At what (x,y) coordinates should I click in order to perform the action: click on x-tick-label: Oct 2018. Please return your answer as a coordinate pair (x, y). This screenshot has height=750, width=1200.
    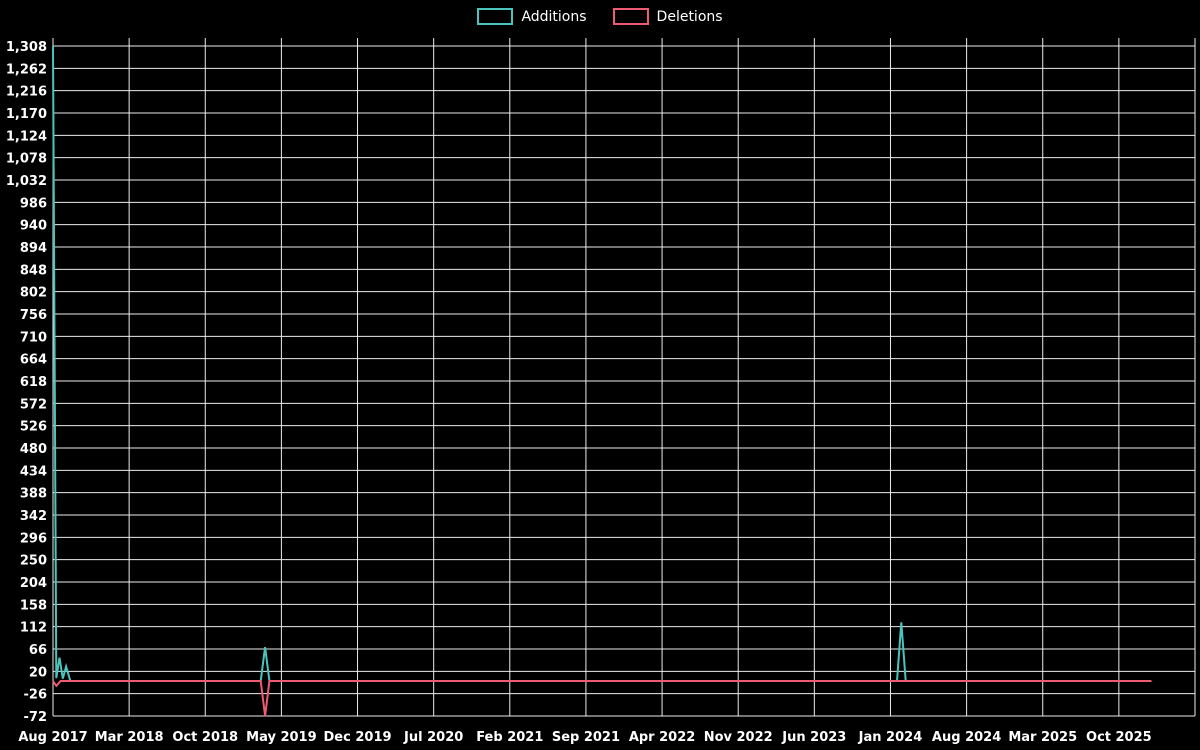
    Looking at the image, I should click on (205, 737).